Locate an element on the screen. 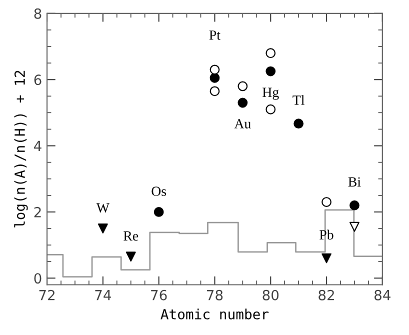 This screenshot has height=335, width=409. annotation: Pb is located at coordinates (327, 235).